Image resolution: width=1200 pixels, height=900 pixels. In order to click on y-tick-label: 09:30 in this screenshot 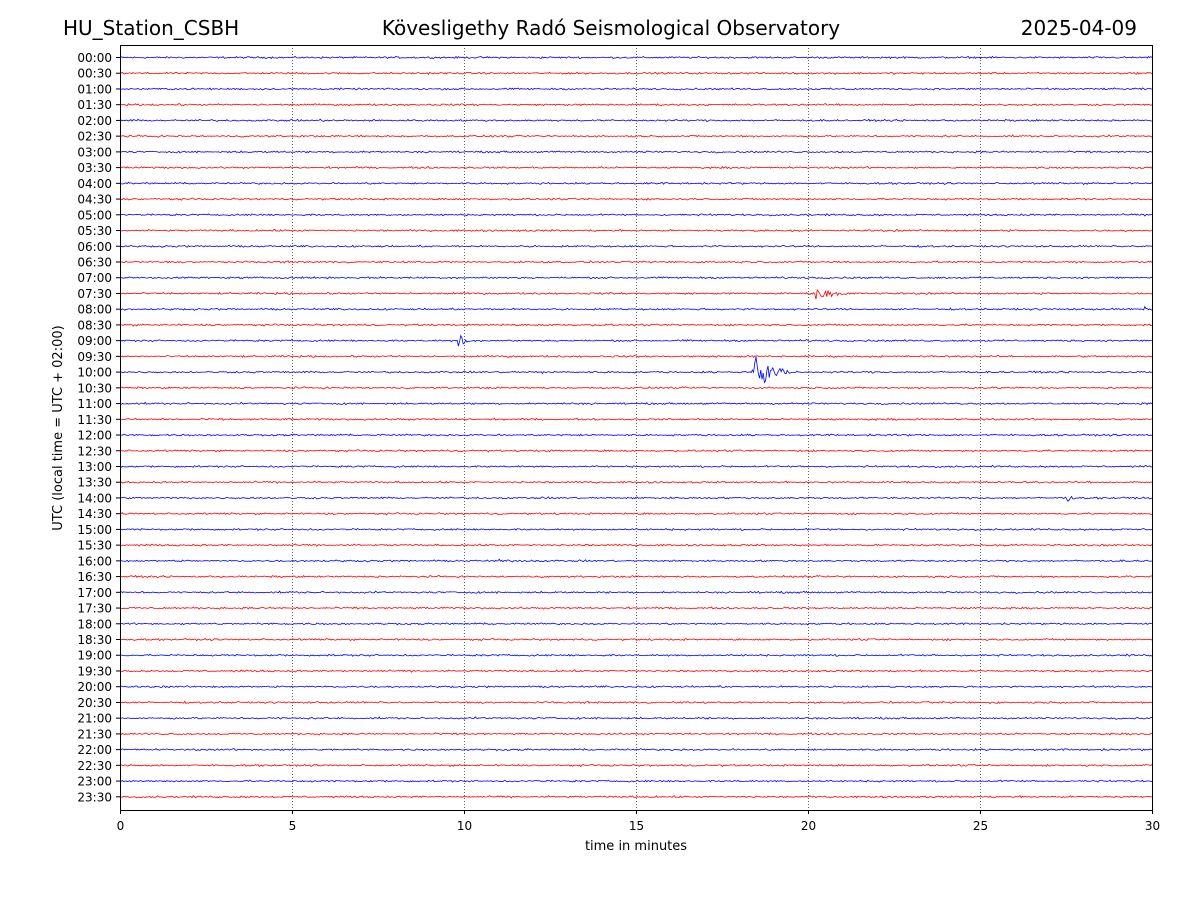, I will do `click(94, 357)`.